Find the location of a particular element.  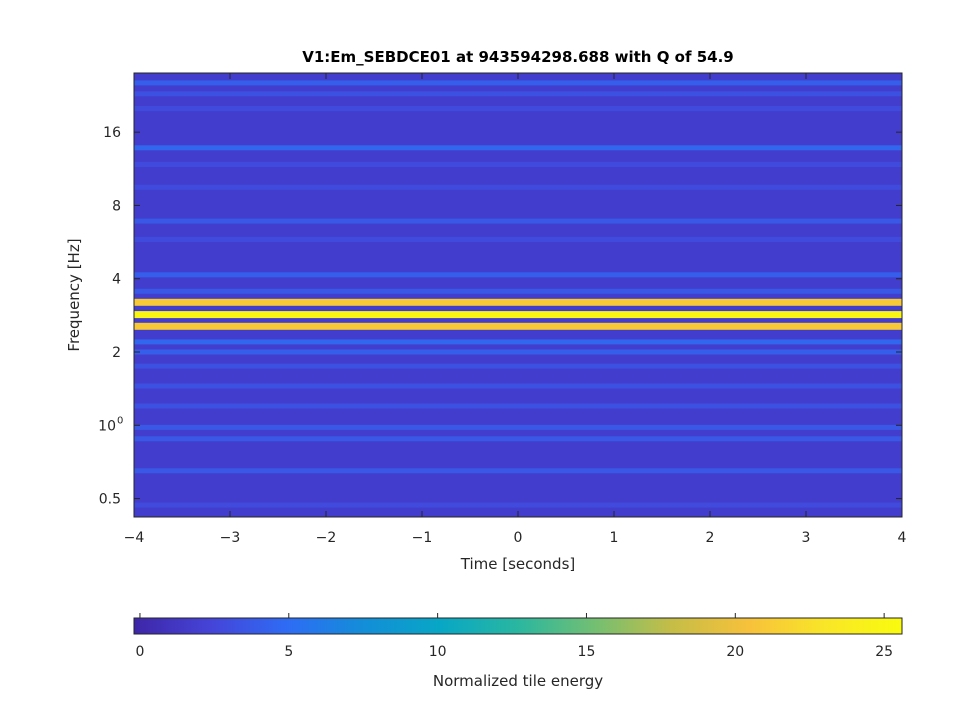

colorbar is located at coordinates (518, 626).